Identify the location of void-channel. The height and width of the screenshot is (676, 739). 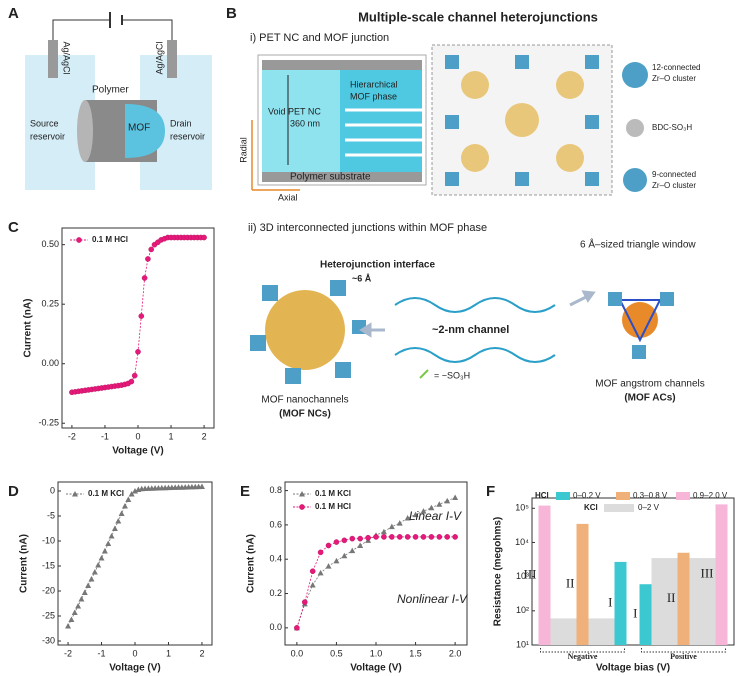
(301, 121).